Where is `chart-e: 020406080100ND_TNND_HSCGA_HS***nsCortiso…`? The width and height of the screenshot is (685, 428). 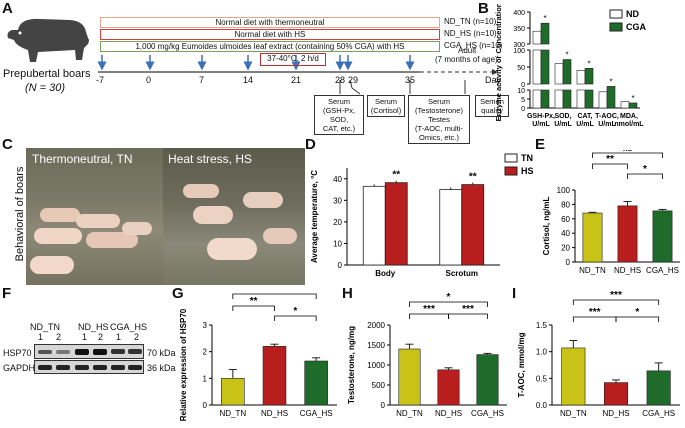 chart-e: 020406080100ND_TNND_HSCGA_HS***nsCortiso… is located at coordinates (611, 212).